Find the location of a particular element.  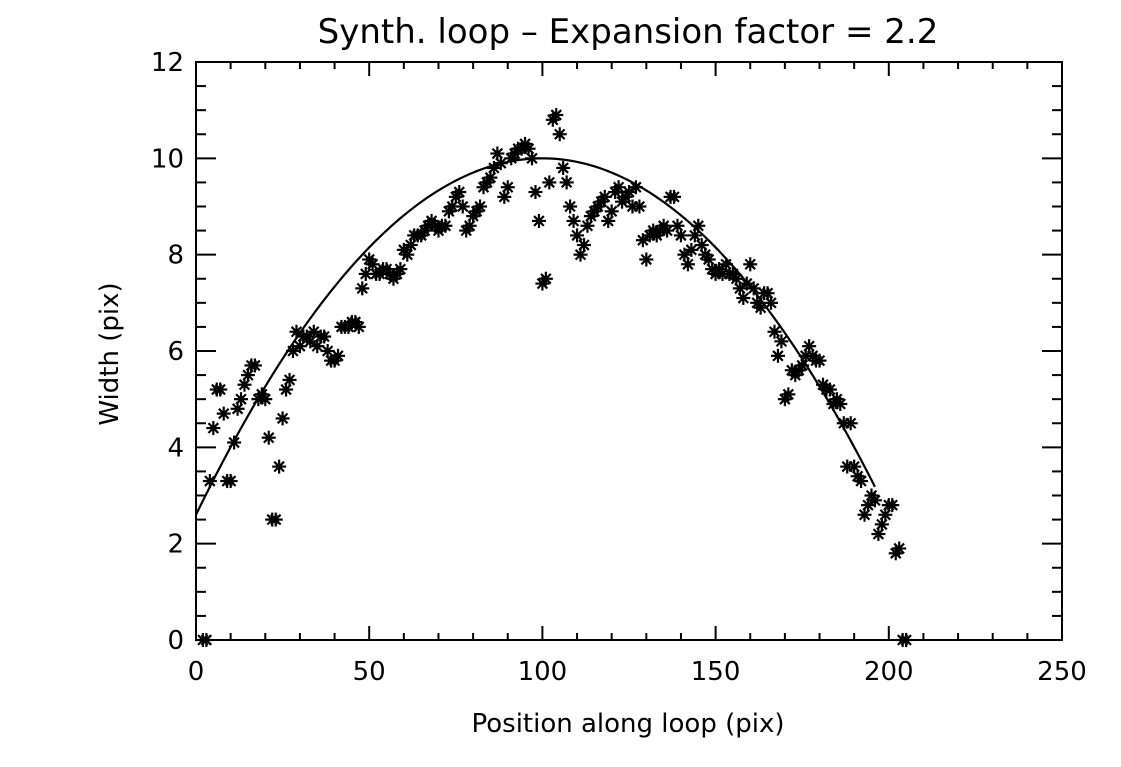

y-tick-label: 8 is located at coordinates (175, 256).